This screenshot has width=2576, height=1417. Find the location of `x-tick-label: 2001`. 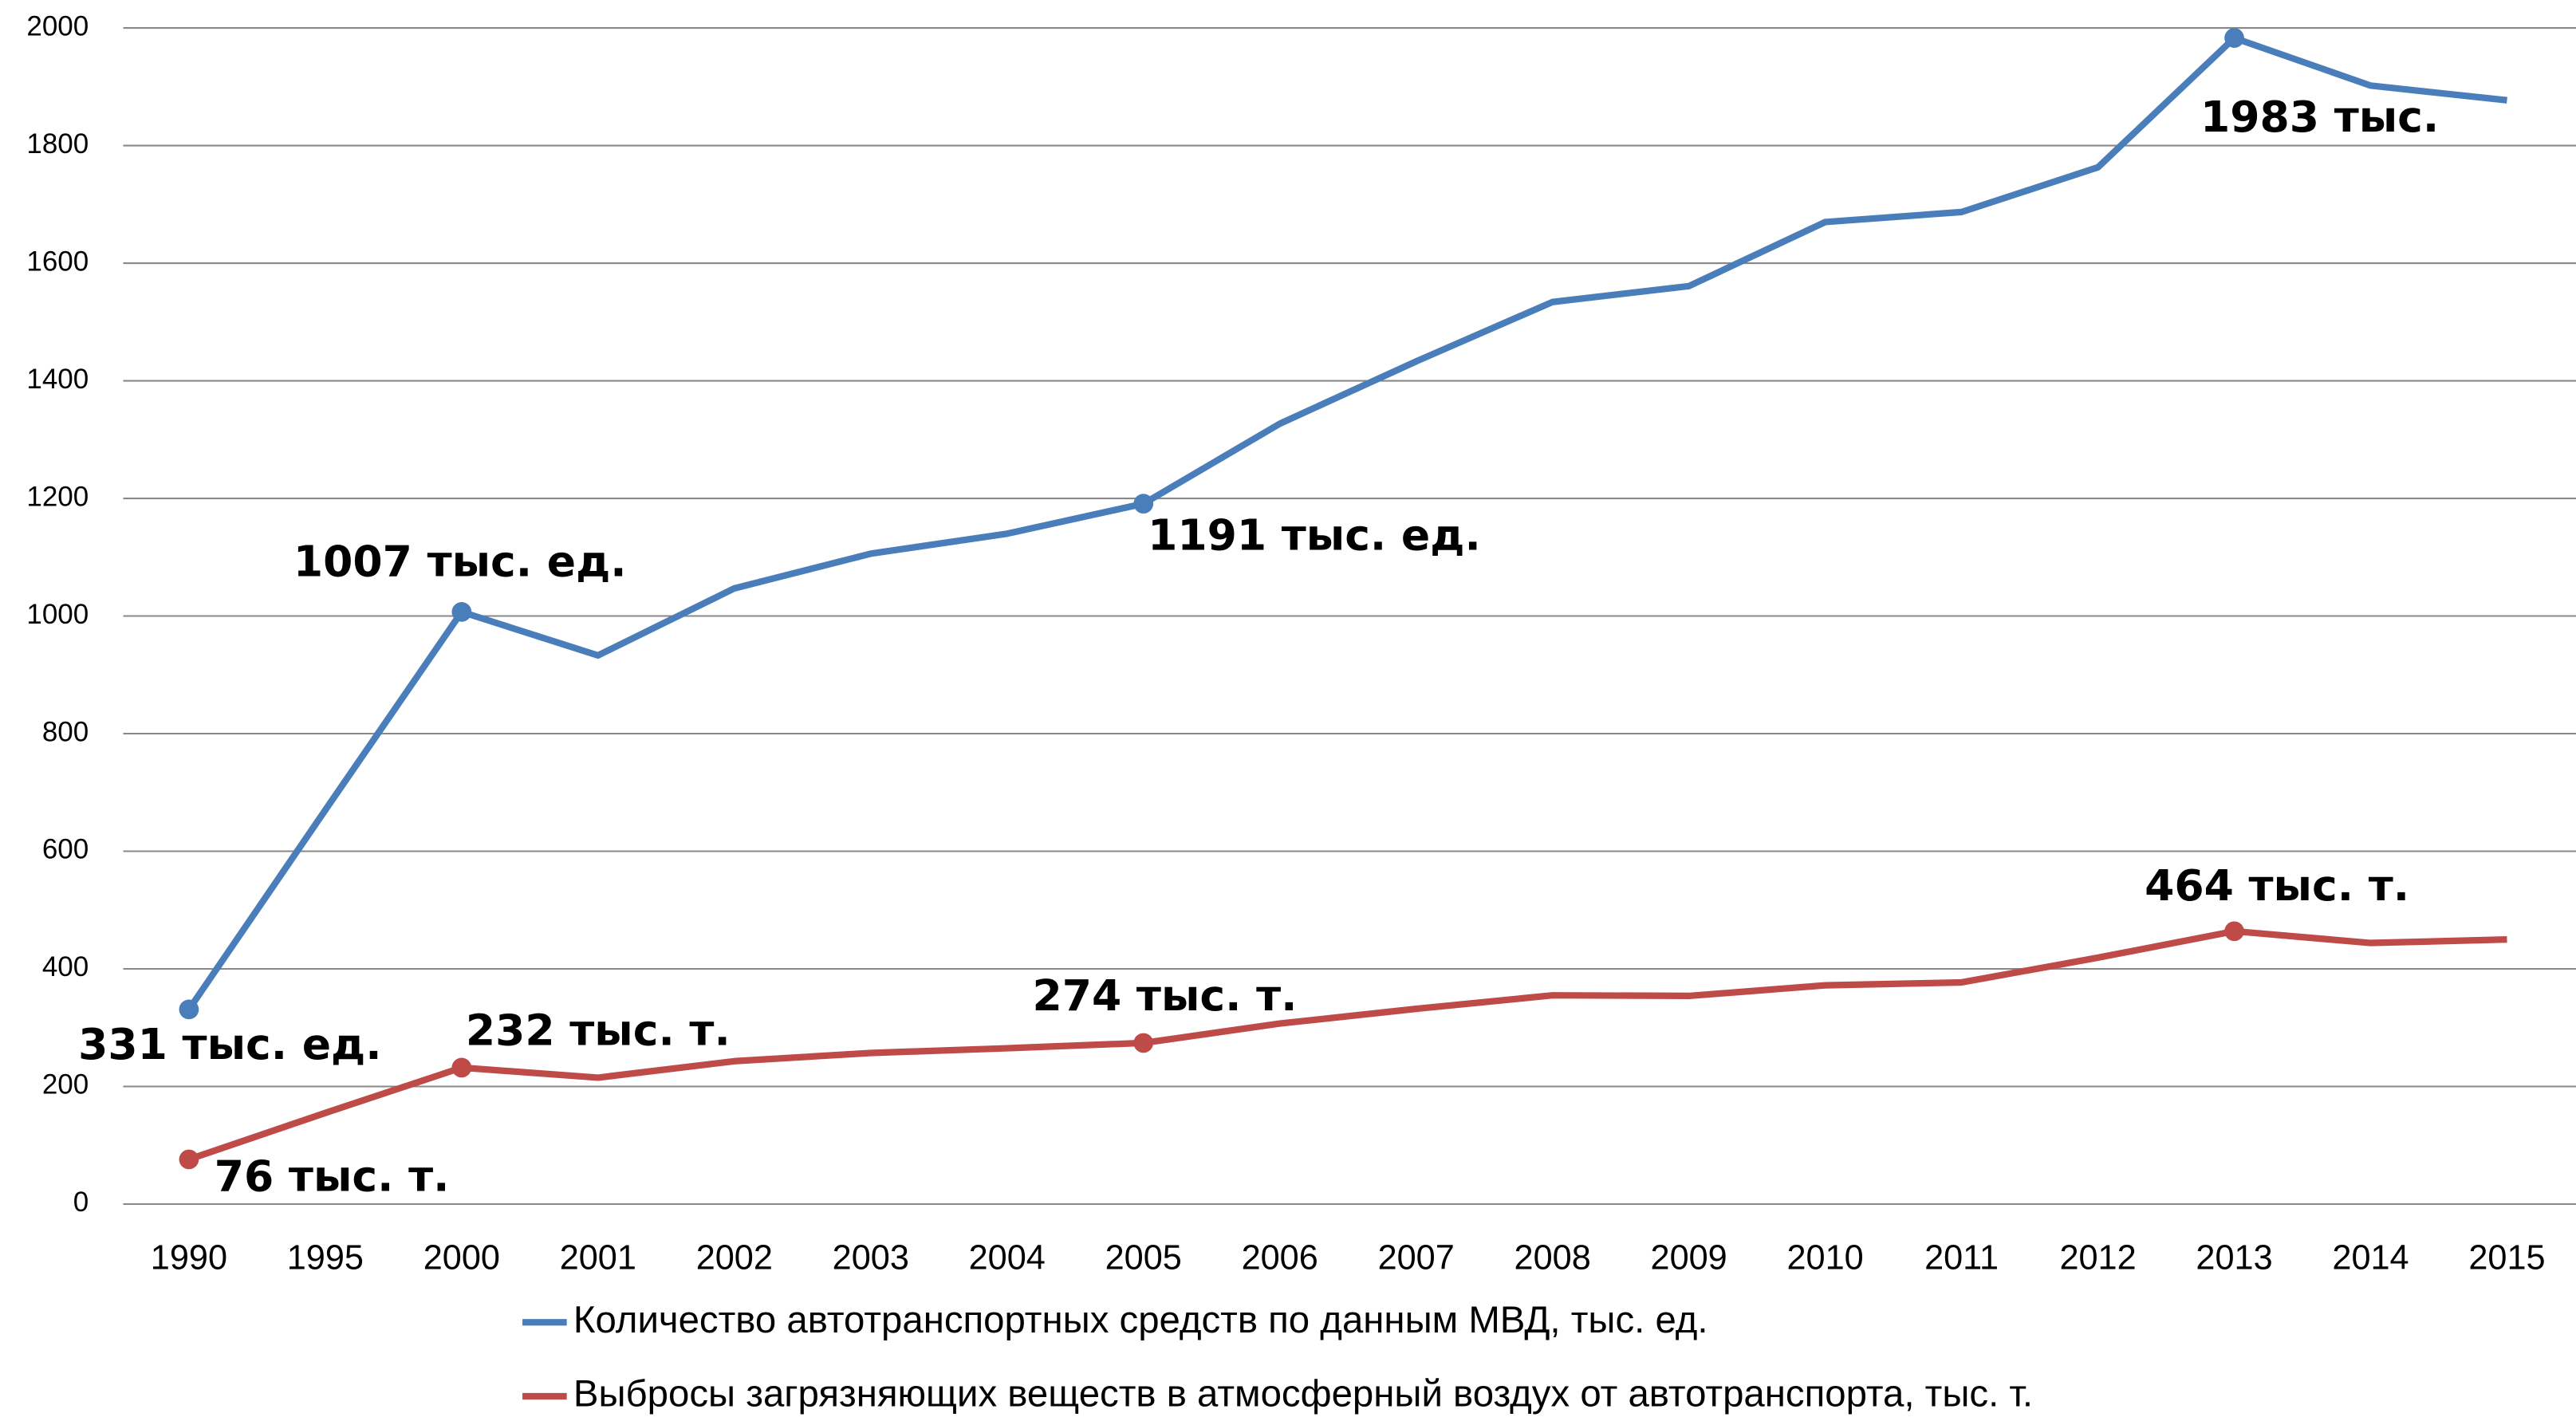

x-tick-label: 2001 is located at coordinates (598, 1257).